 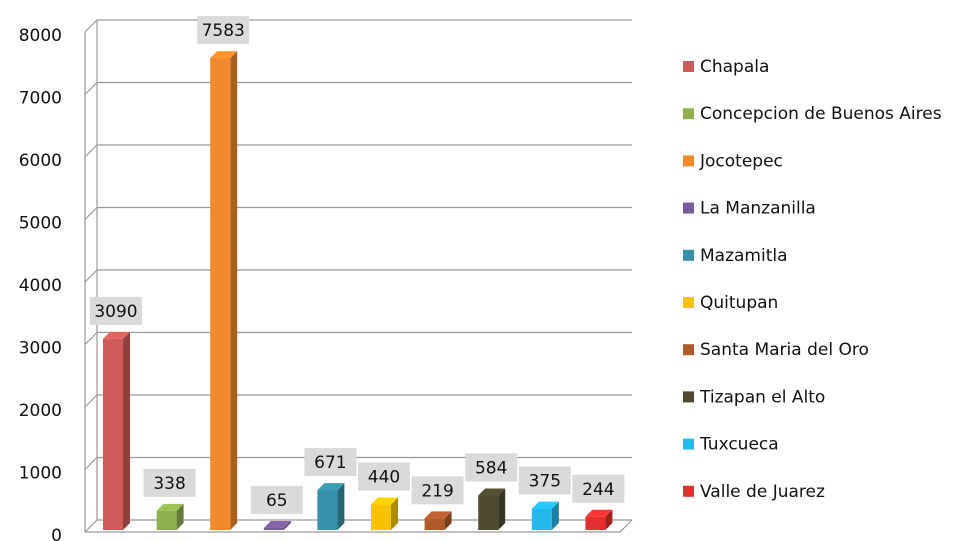 What do you see at coordinates (40, 474) in the screenshot?
I see `y-tick-label: 1000` at bounding box center [40, 474].